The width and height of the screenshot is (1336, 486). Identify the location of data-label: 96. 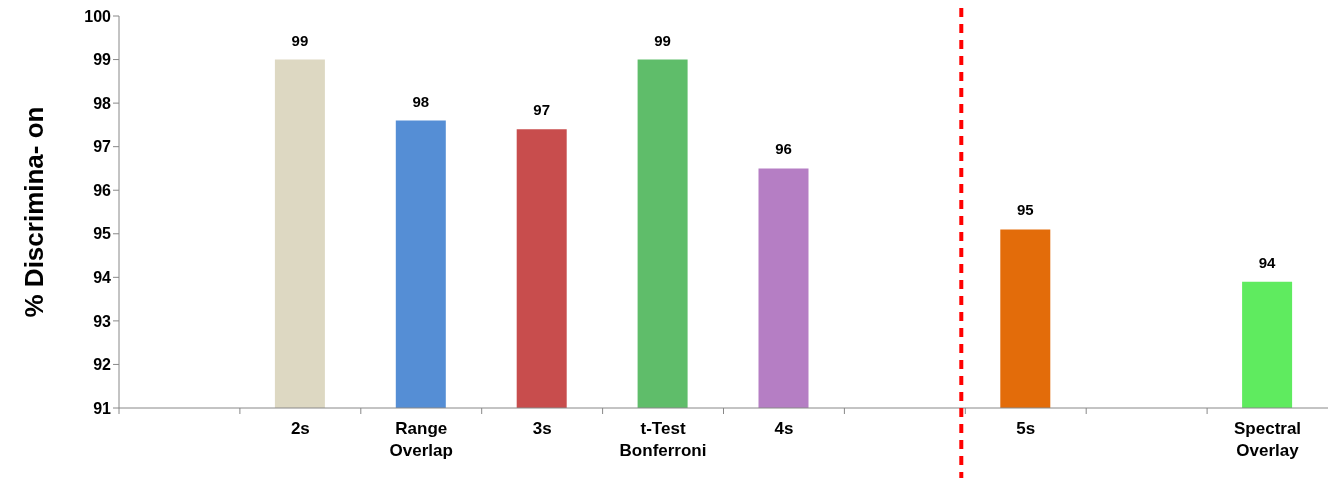
(783, 149).